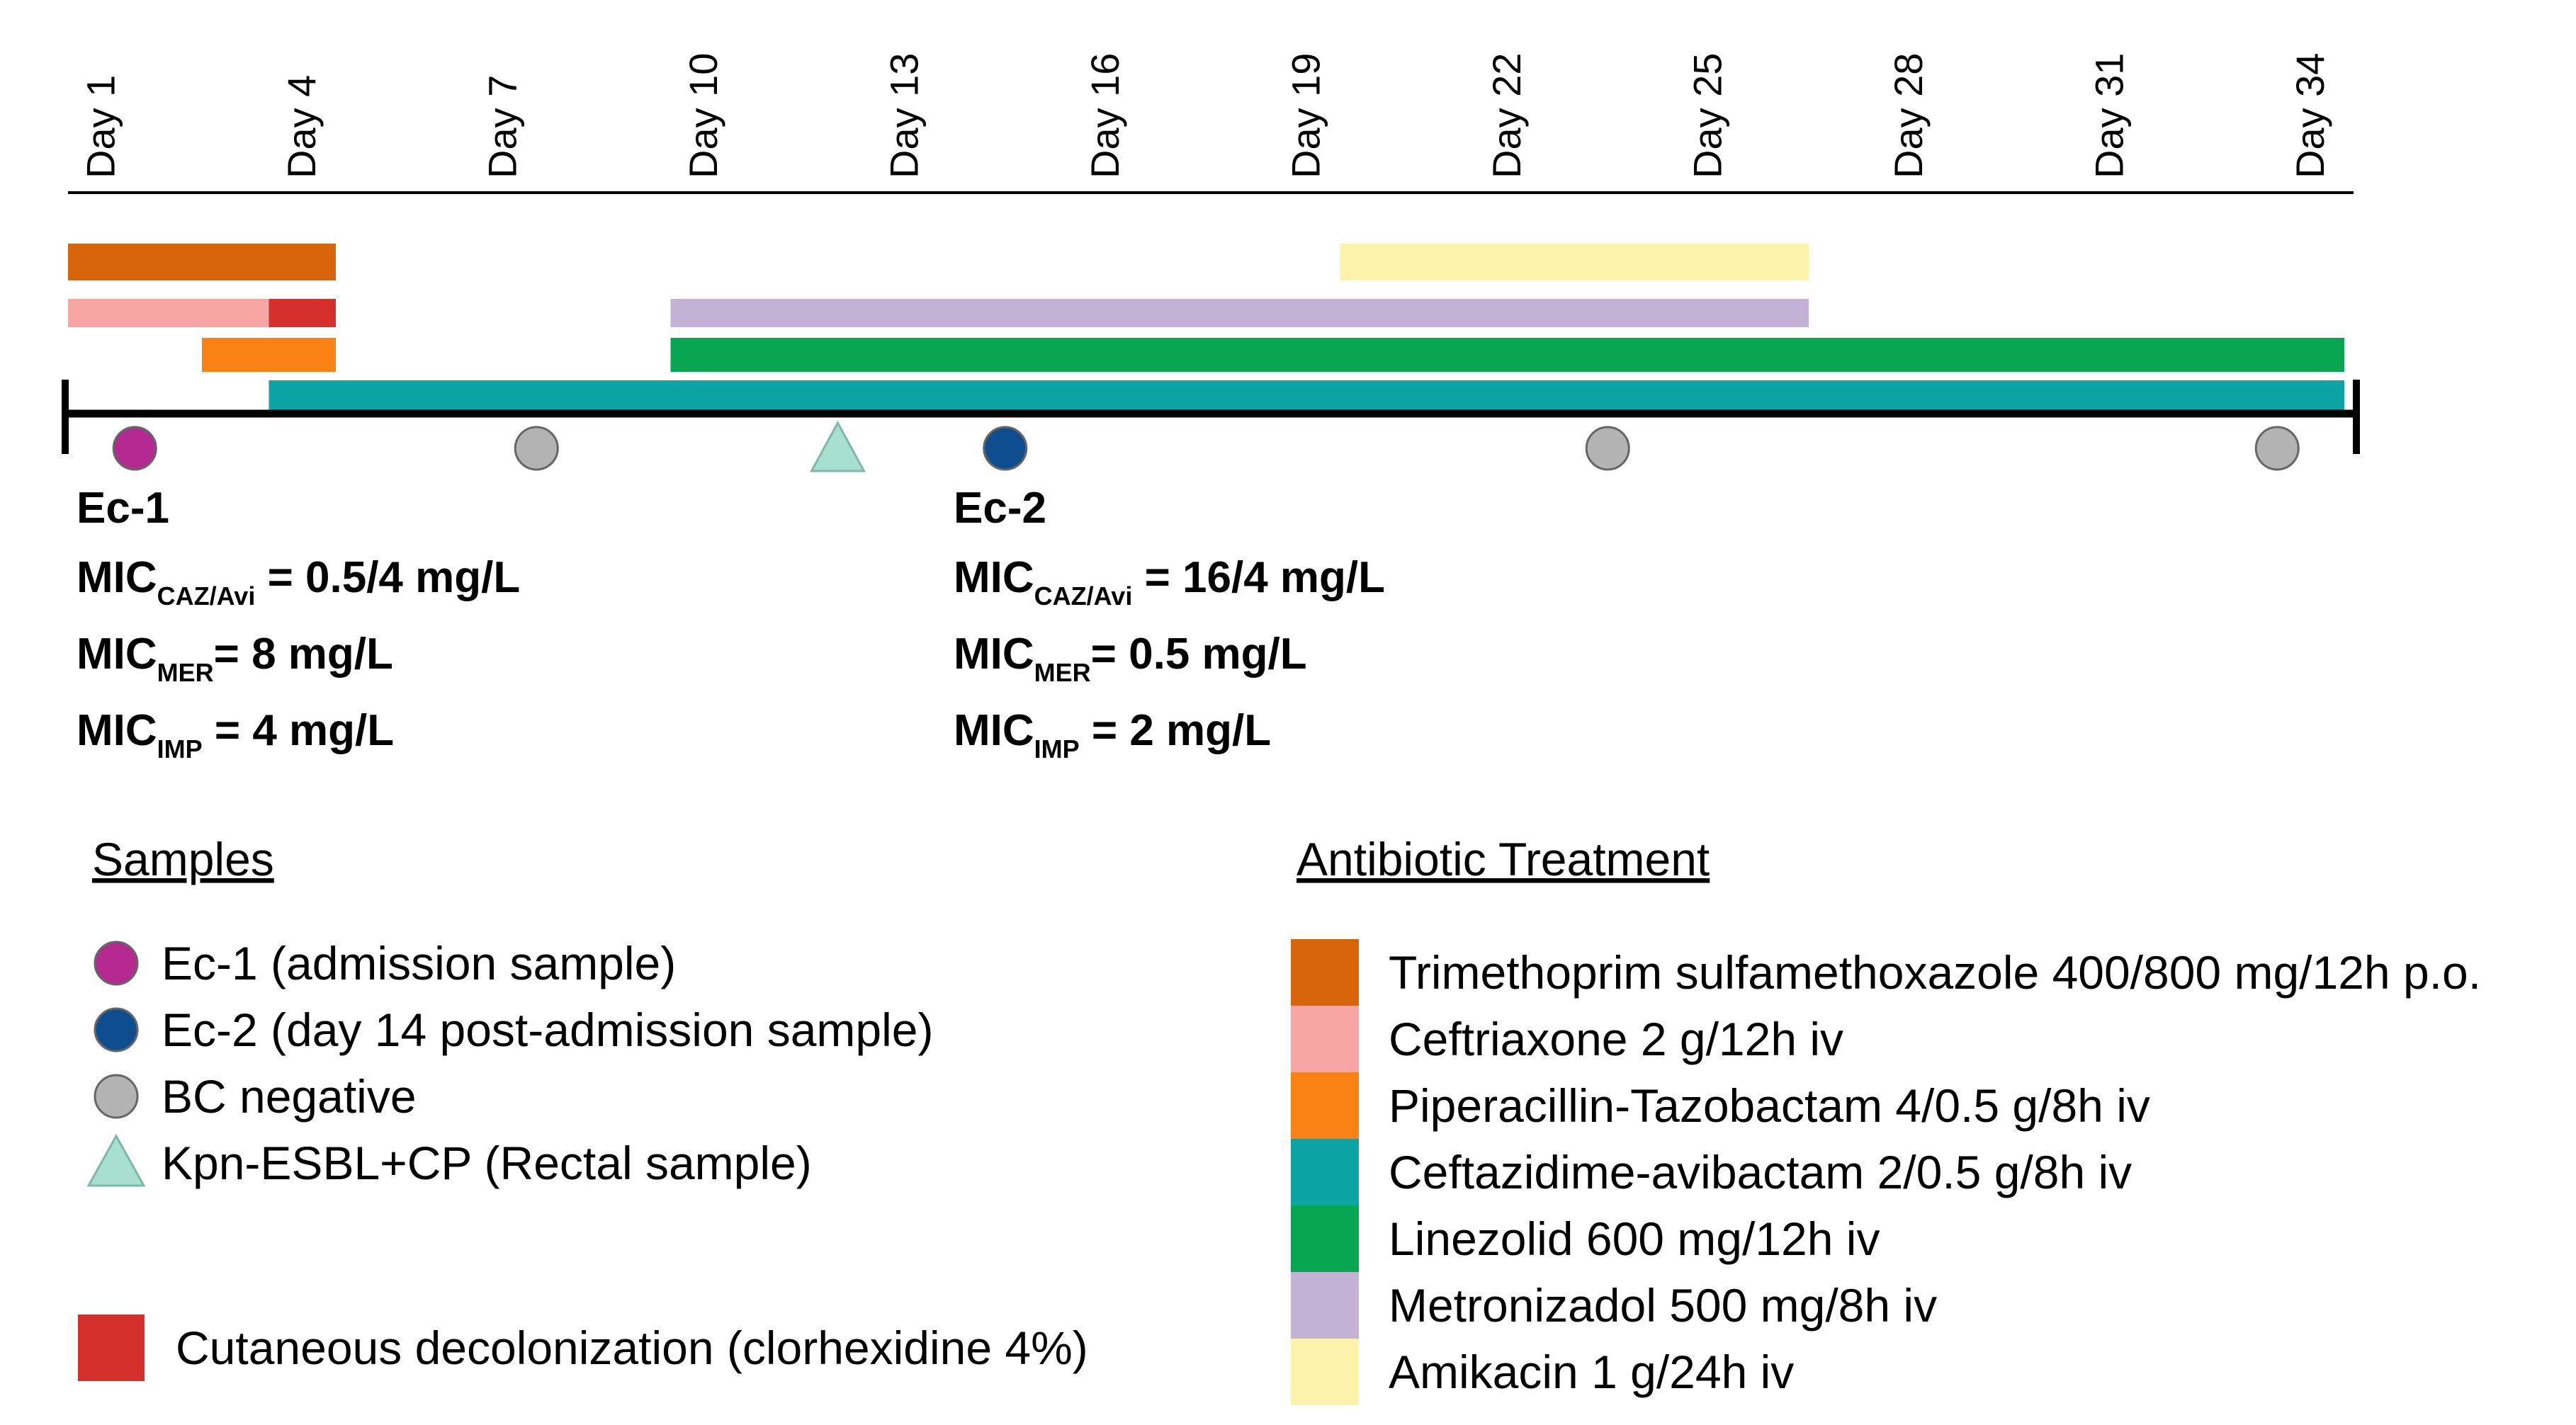  I want to click on tick-label-day-7: Day 7, so click(502, 126).